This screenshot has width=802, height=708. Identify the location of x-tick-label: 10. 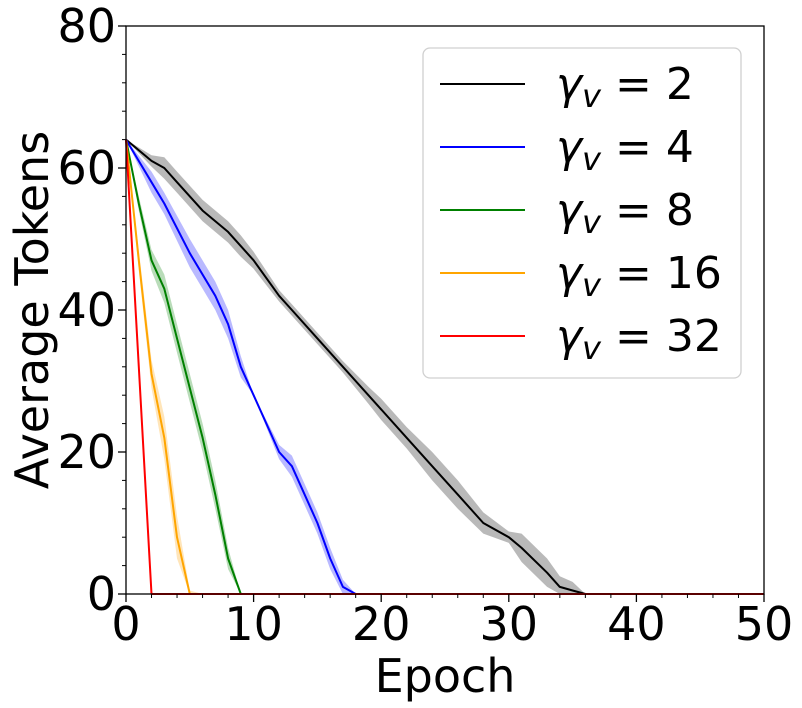
(253, 624).